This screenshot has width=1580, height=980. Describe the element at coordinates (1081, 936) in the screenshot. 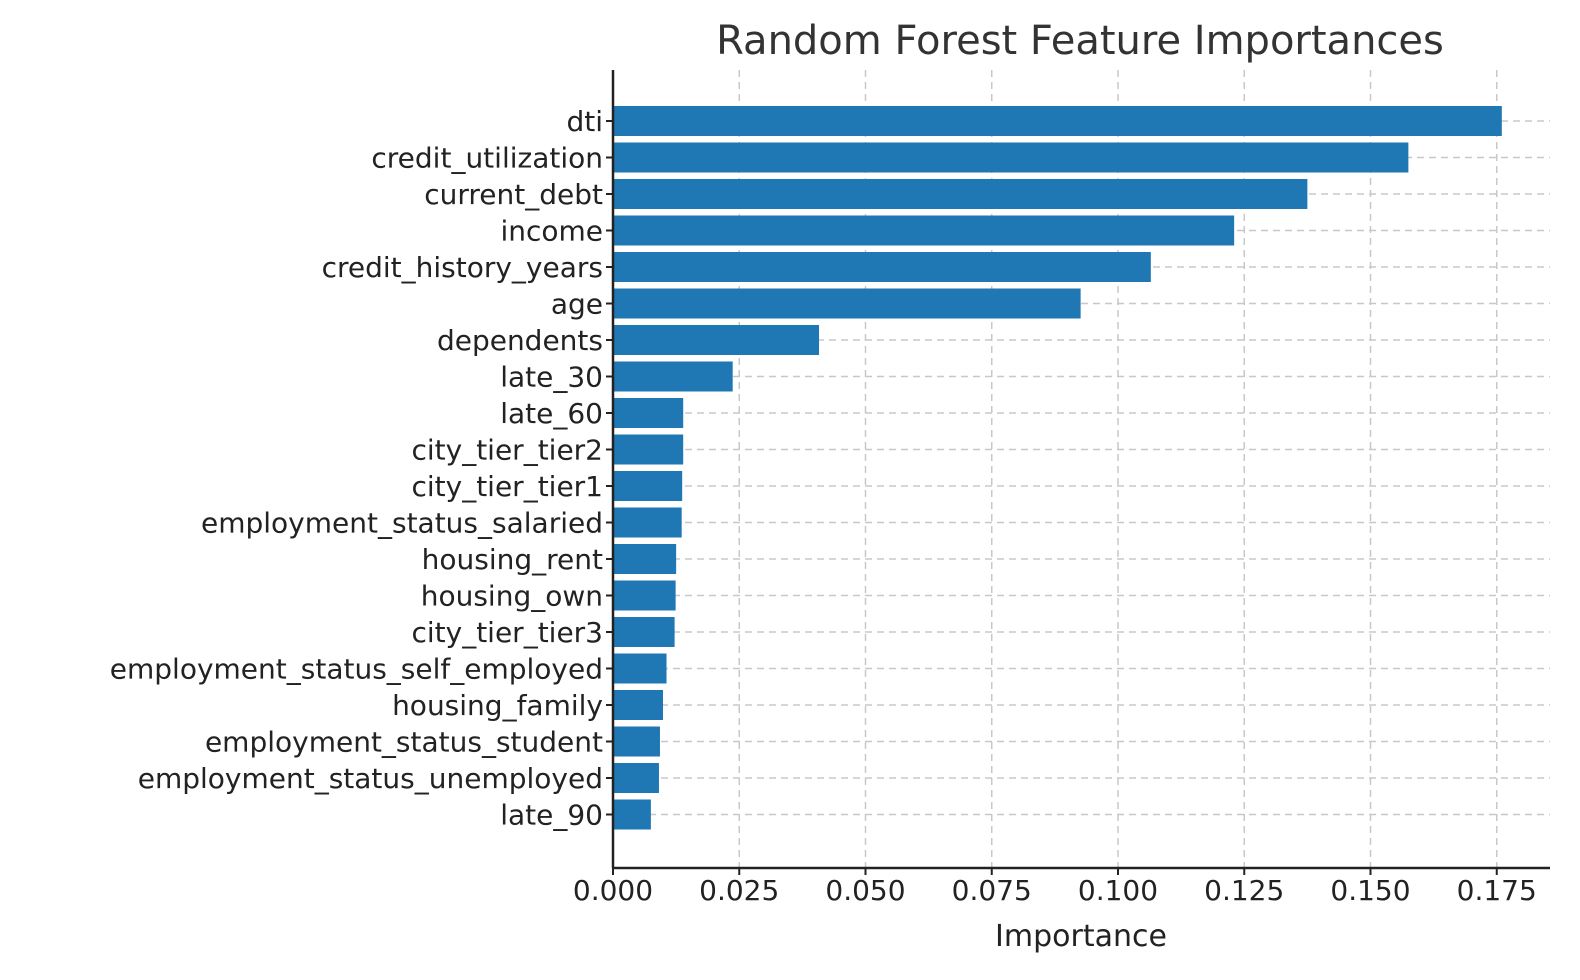

I see `x-axis-title: Importance` at that location.